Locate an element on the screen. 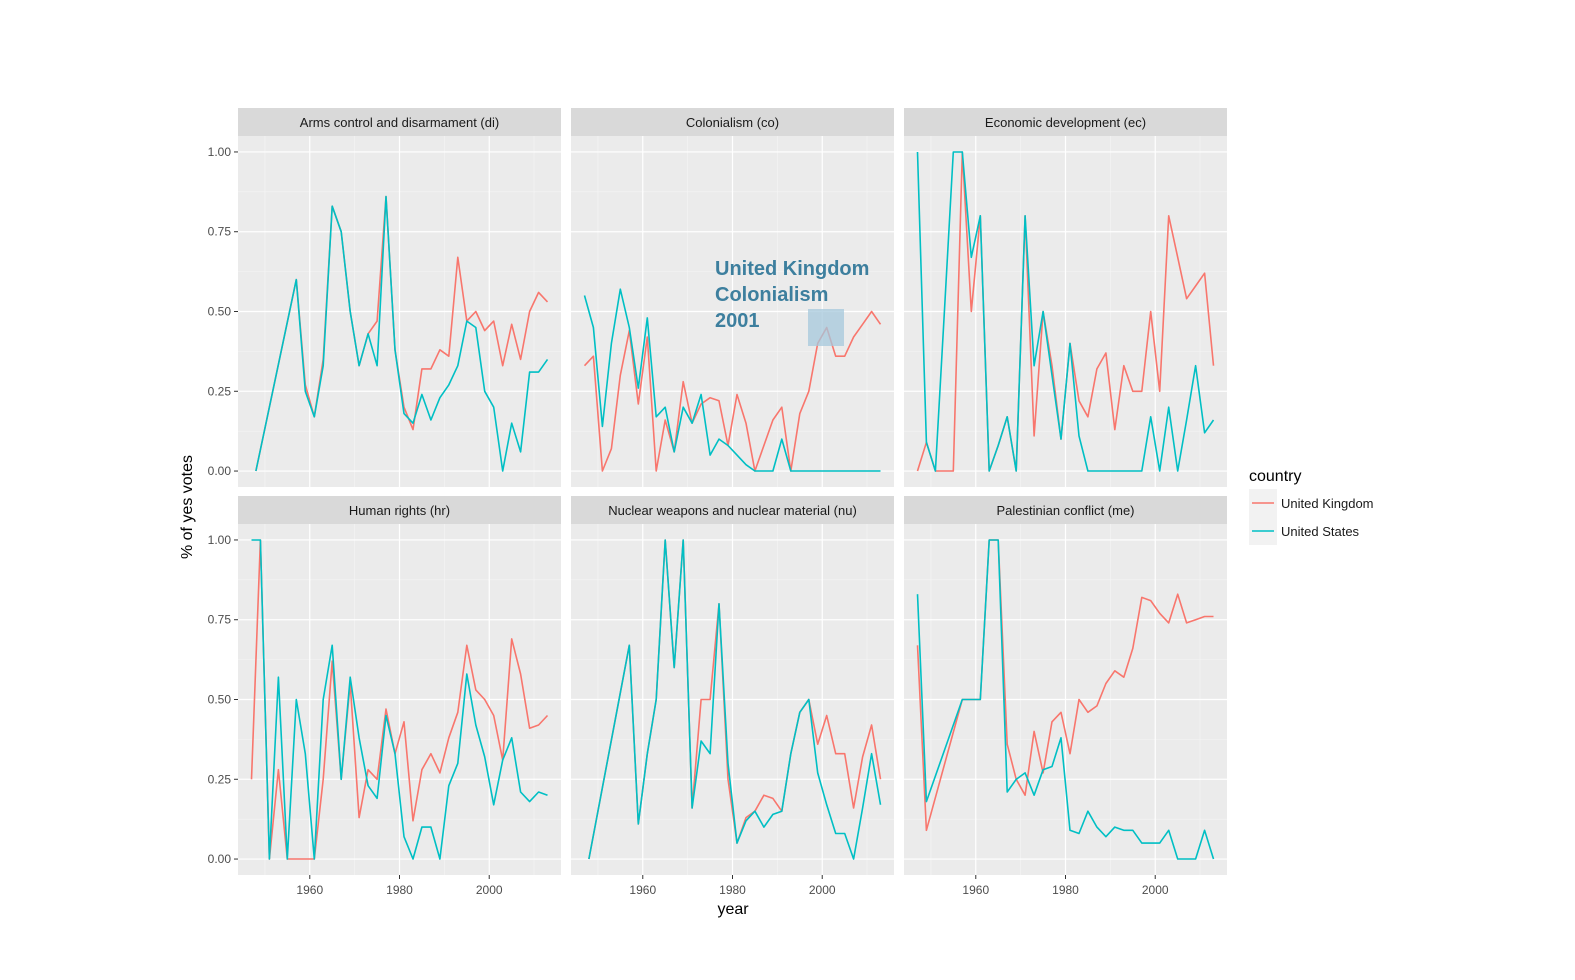 The height and width of the screenshot is (980, 1575). legend: country United Kingdom United States is located at coordinates (1311, 506).